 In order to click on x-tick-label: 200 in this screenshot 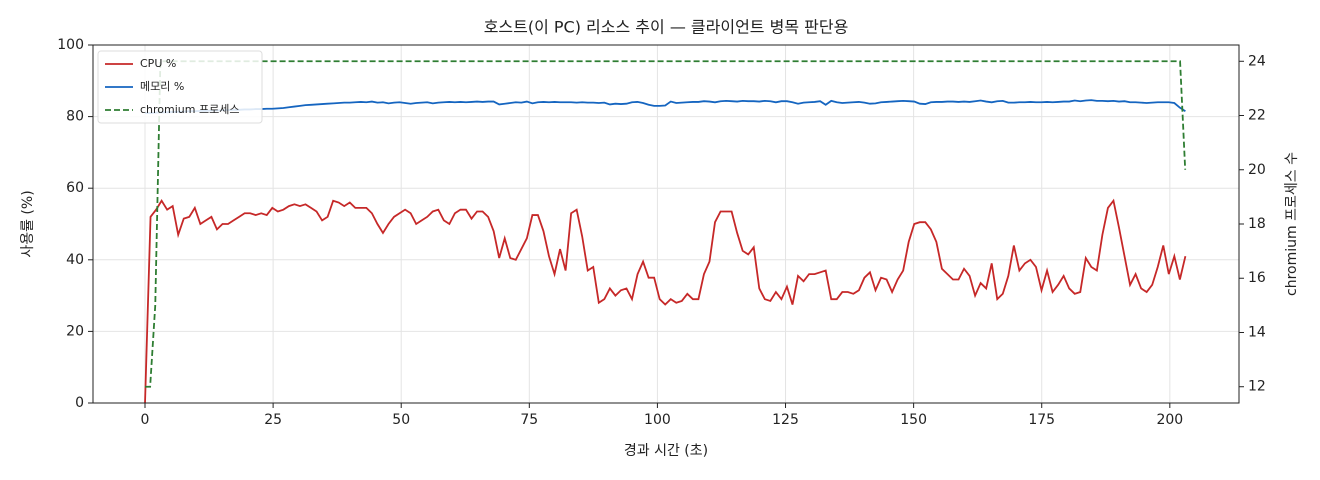, I will do `click(1169, 420)`.